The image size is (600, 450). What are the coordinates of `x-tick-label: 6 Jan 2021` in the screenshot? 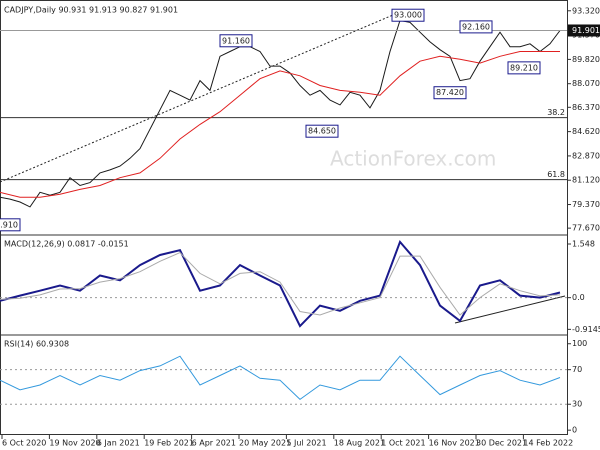 It's located at (118, 443).